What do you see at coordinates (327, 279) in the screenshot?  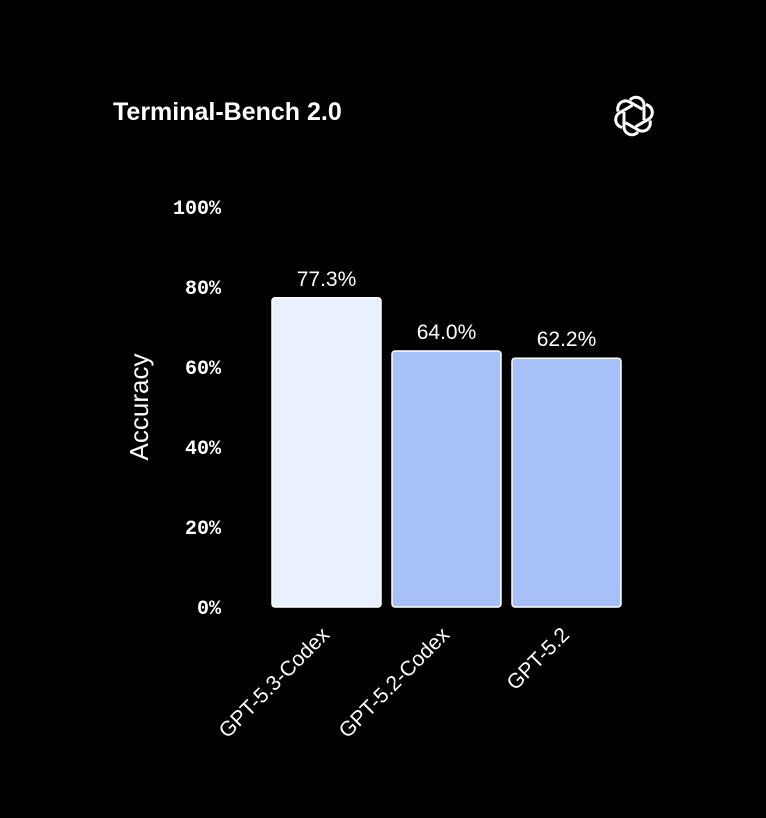 I see `data-label: 77.3%` at bounding box center [327, 279].